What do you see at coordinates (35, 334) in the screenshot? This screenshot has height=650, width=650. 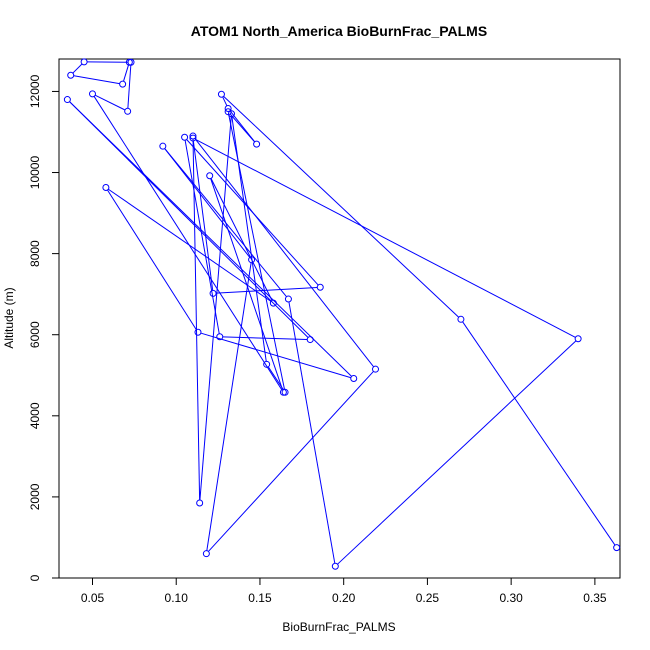 I see `y-tick-label: 6000` at bounding box center [35, 334].